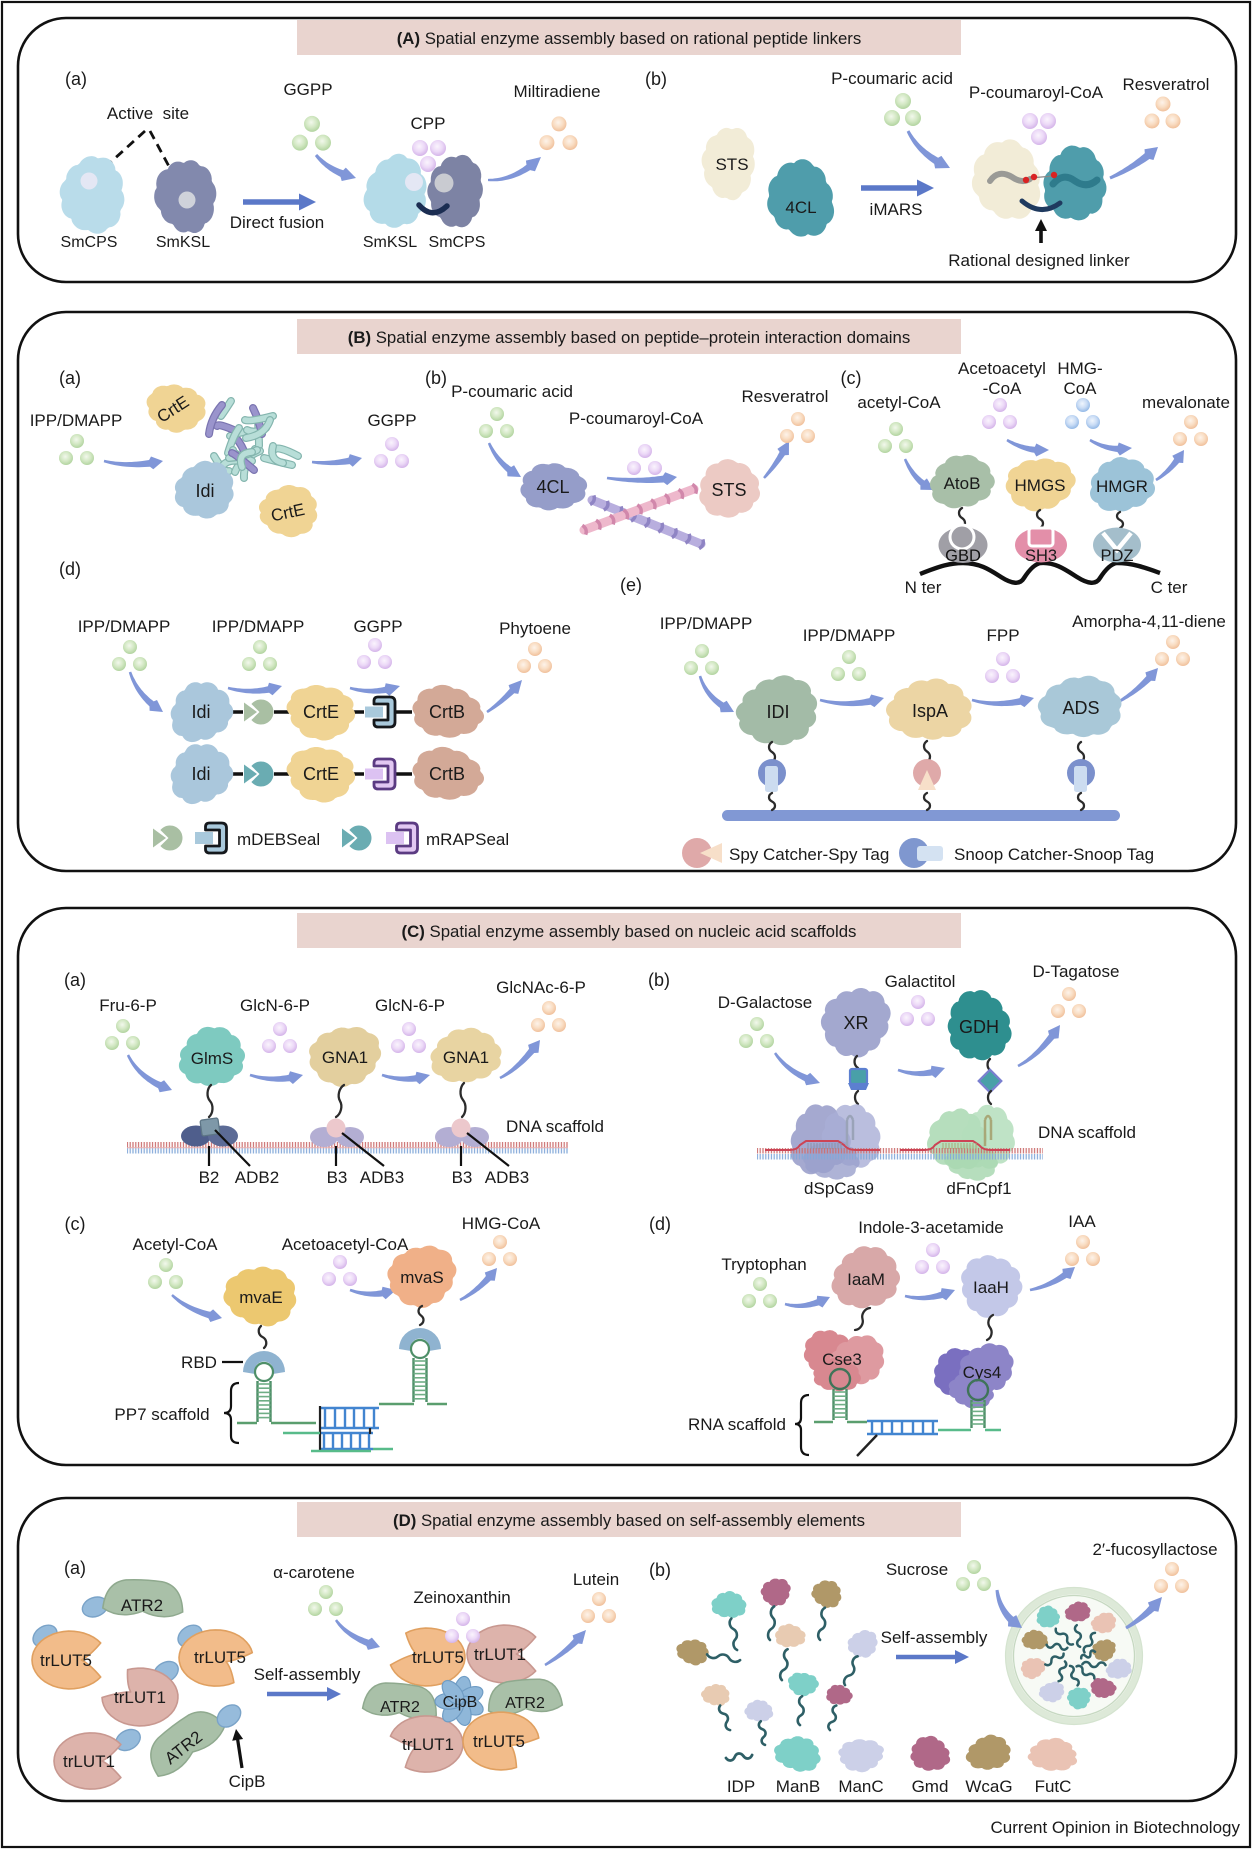  I want to click on svg-text: Cys4, so click(982, 1372).